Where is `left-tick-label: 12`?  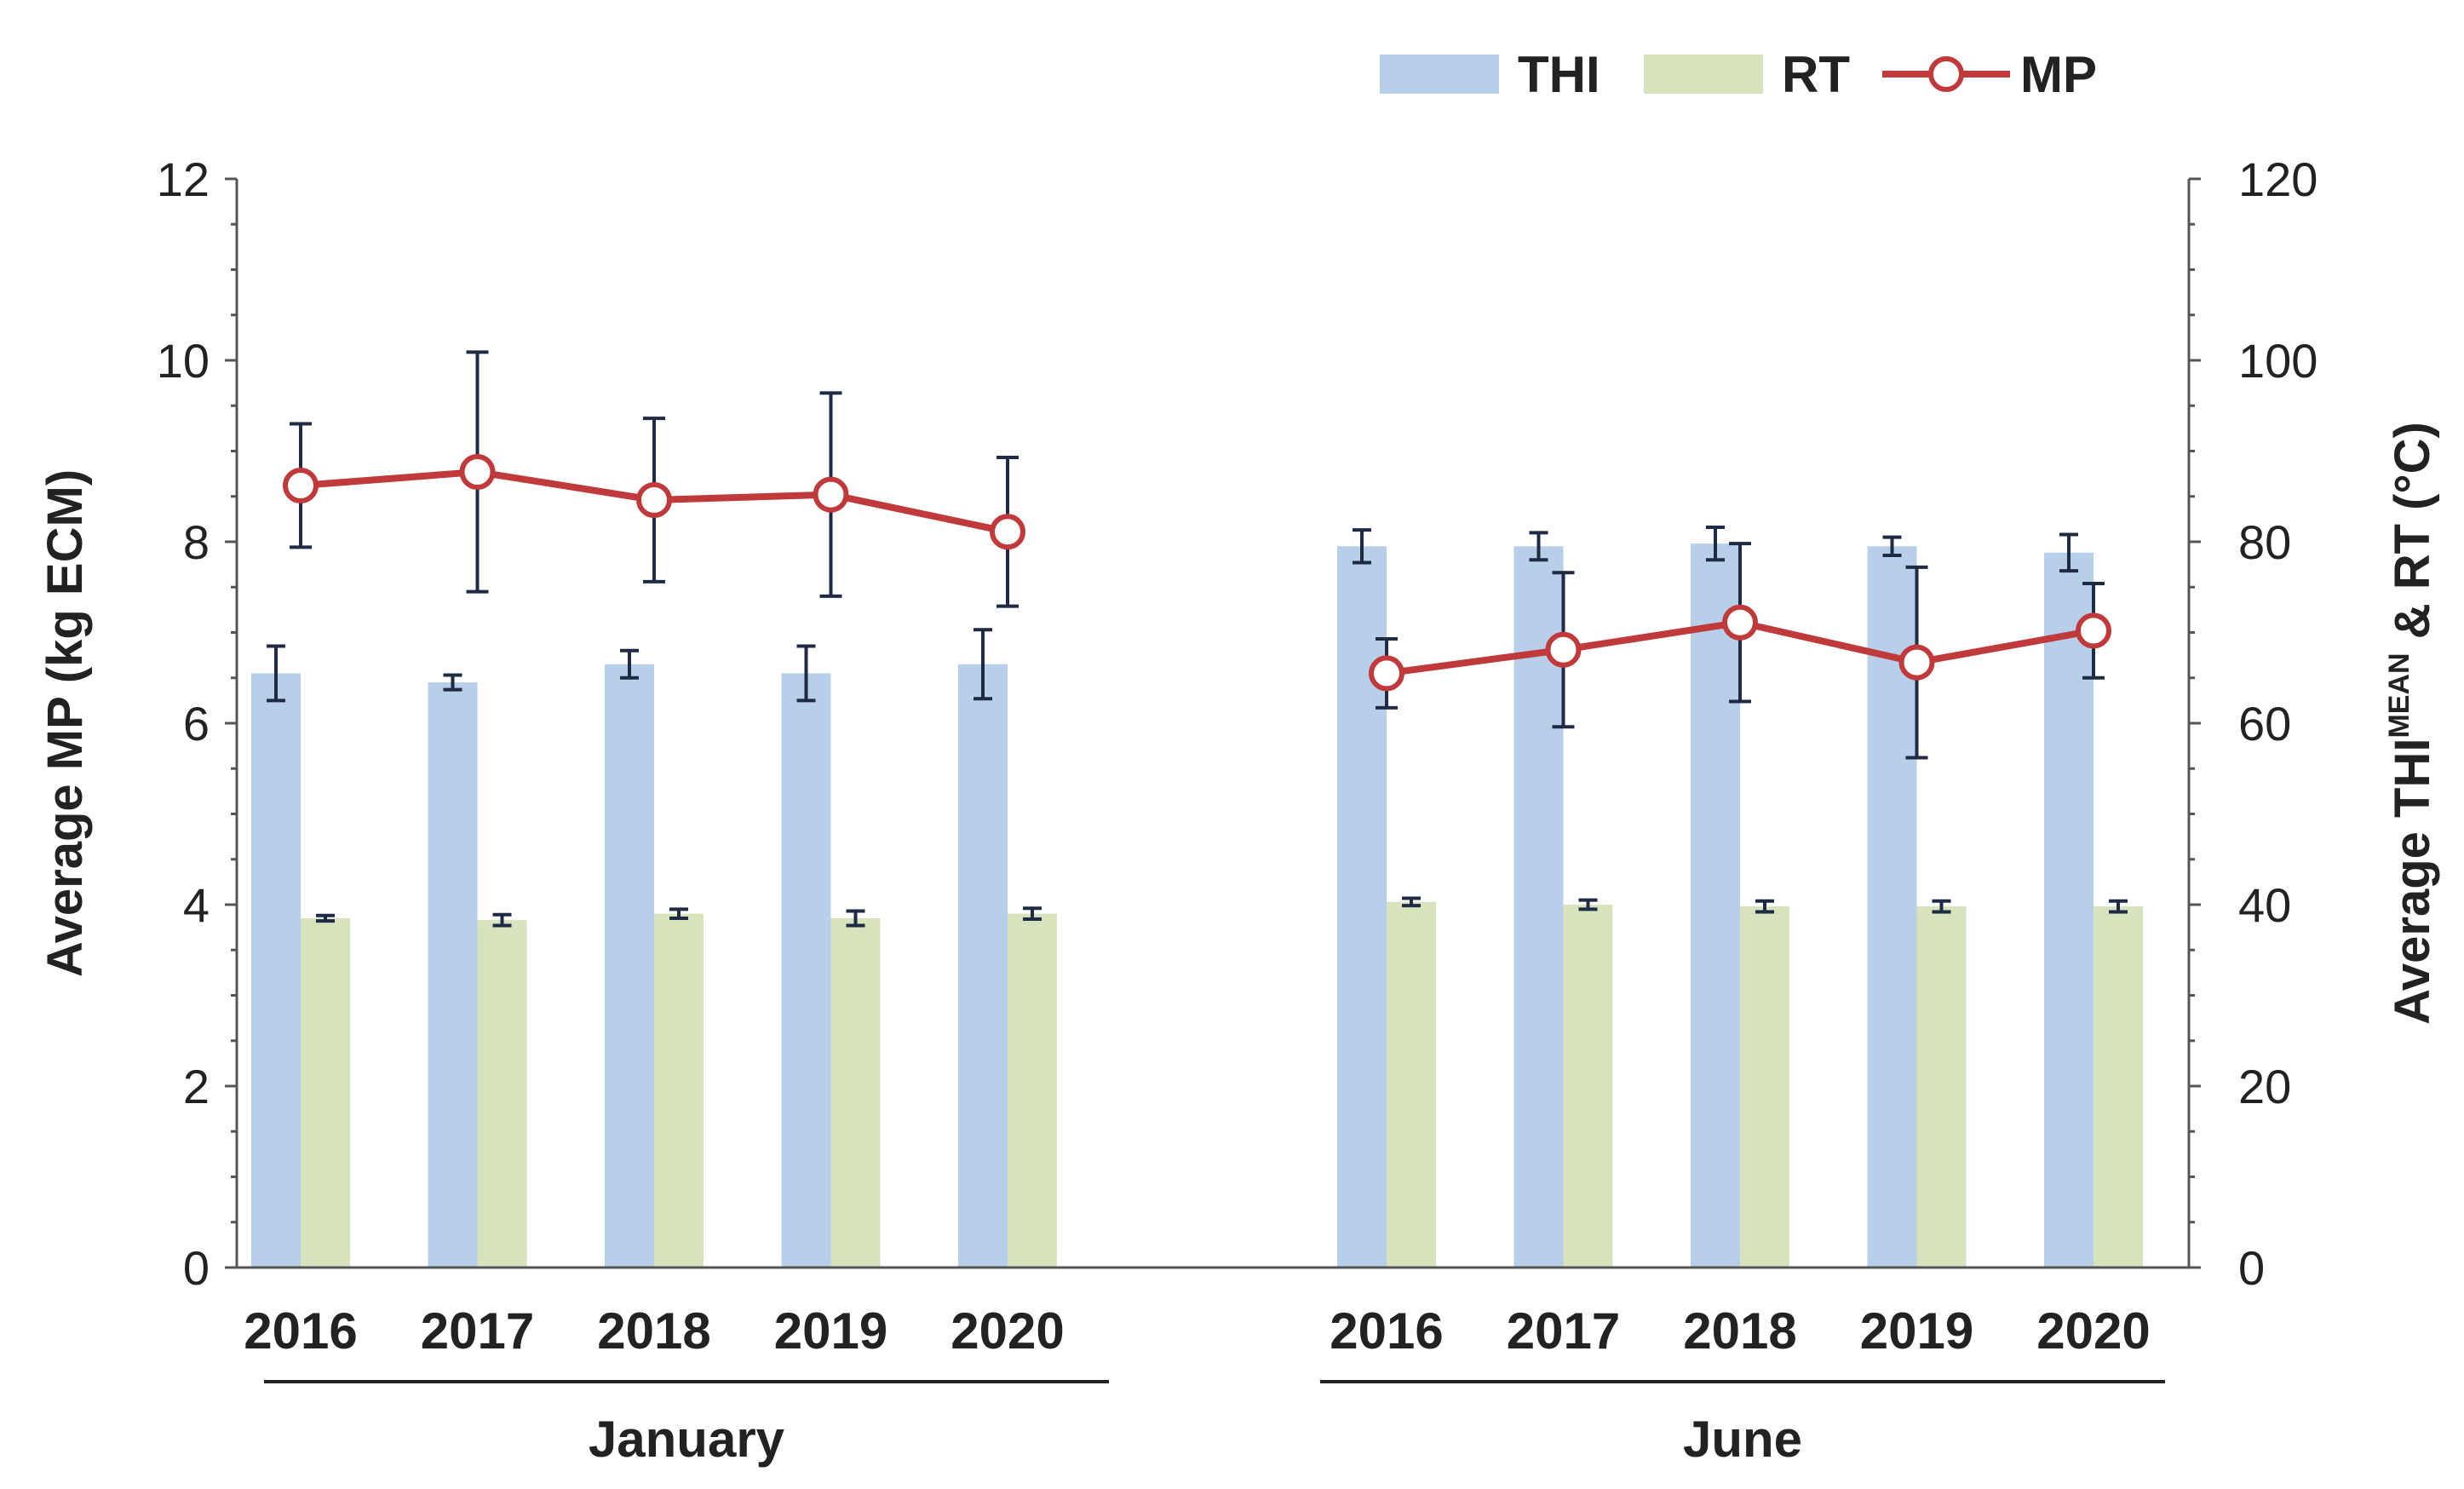 left-tick-label: 12 is located at coordinates (183, 179).